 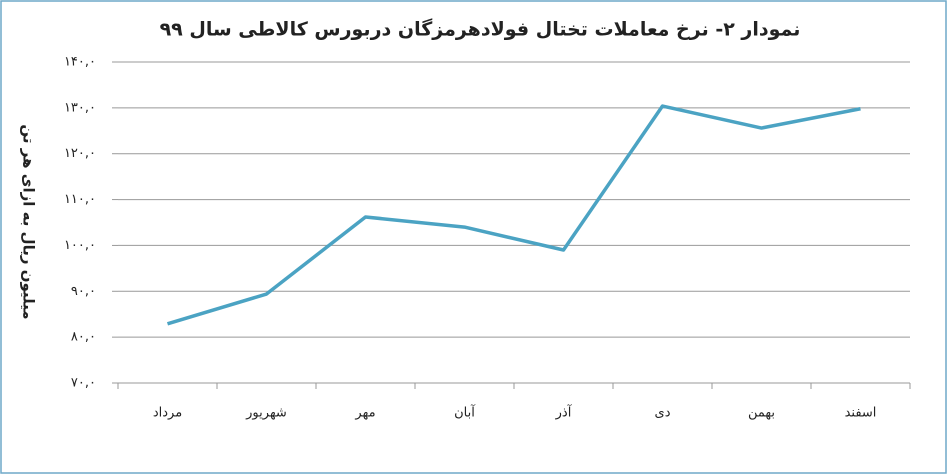 What do you see at coordinates (83, 291) in the screenshot?
I see `y-tick-label: ۹۰,۰` at bounding box center [83, 291].